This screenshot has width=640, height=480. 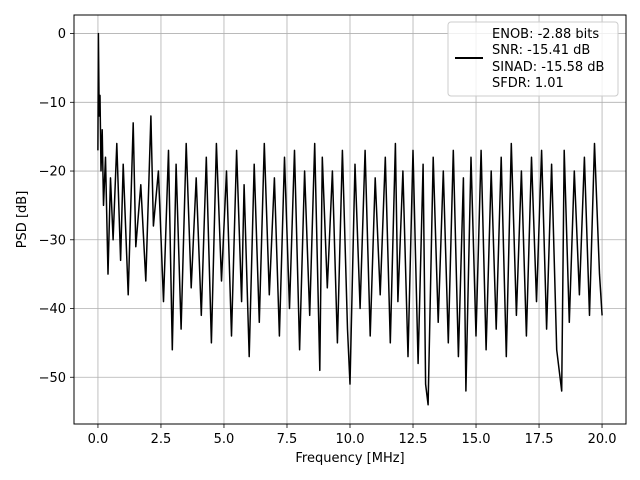 I want to click on y-tick-label: 0, so click(x=62, y=34).